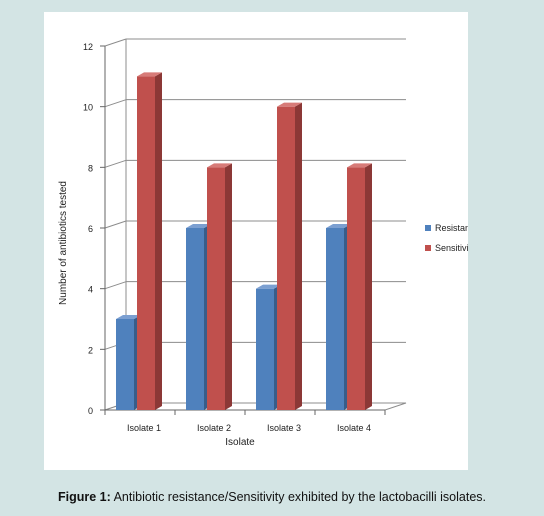 The image size is (544, 516). What do you see at coordinates (63, 243) in the screenshot?
I see `y-axis-title: Number of antibiotics tested` at bounding box center [63, 243].